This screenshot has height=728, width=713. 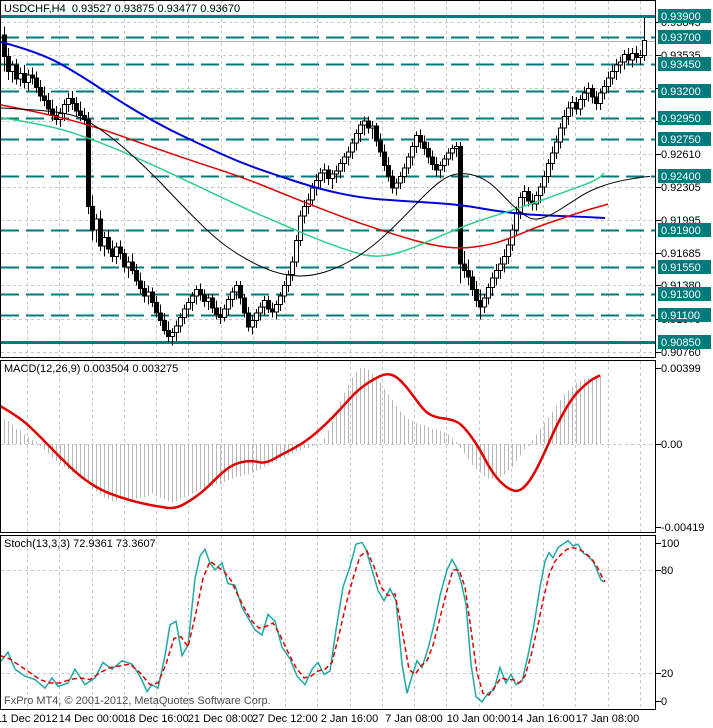 What do you see at coordinates (681, 119) in the screenshot?
I see `level-price-badge-label: 0.92950` at bounding box center [681, 119].